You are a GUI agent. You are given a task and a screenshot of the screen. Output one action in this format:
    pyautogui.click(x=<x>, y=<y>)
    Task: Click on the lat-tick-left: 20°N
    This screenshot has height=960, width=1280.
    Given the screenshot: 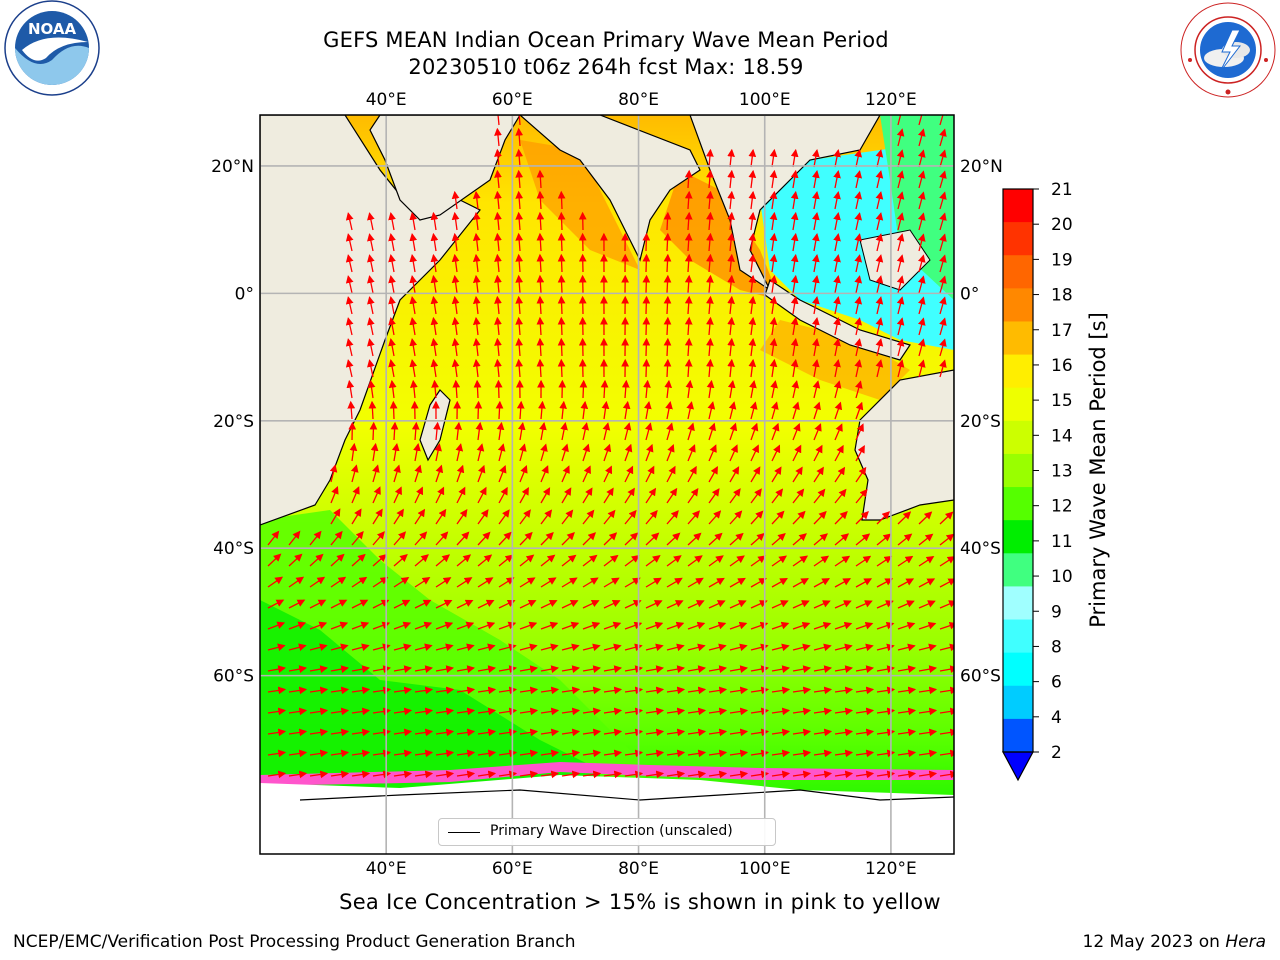 What is the action you would take?
    pyautogui.click(x=232, y=167)
    